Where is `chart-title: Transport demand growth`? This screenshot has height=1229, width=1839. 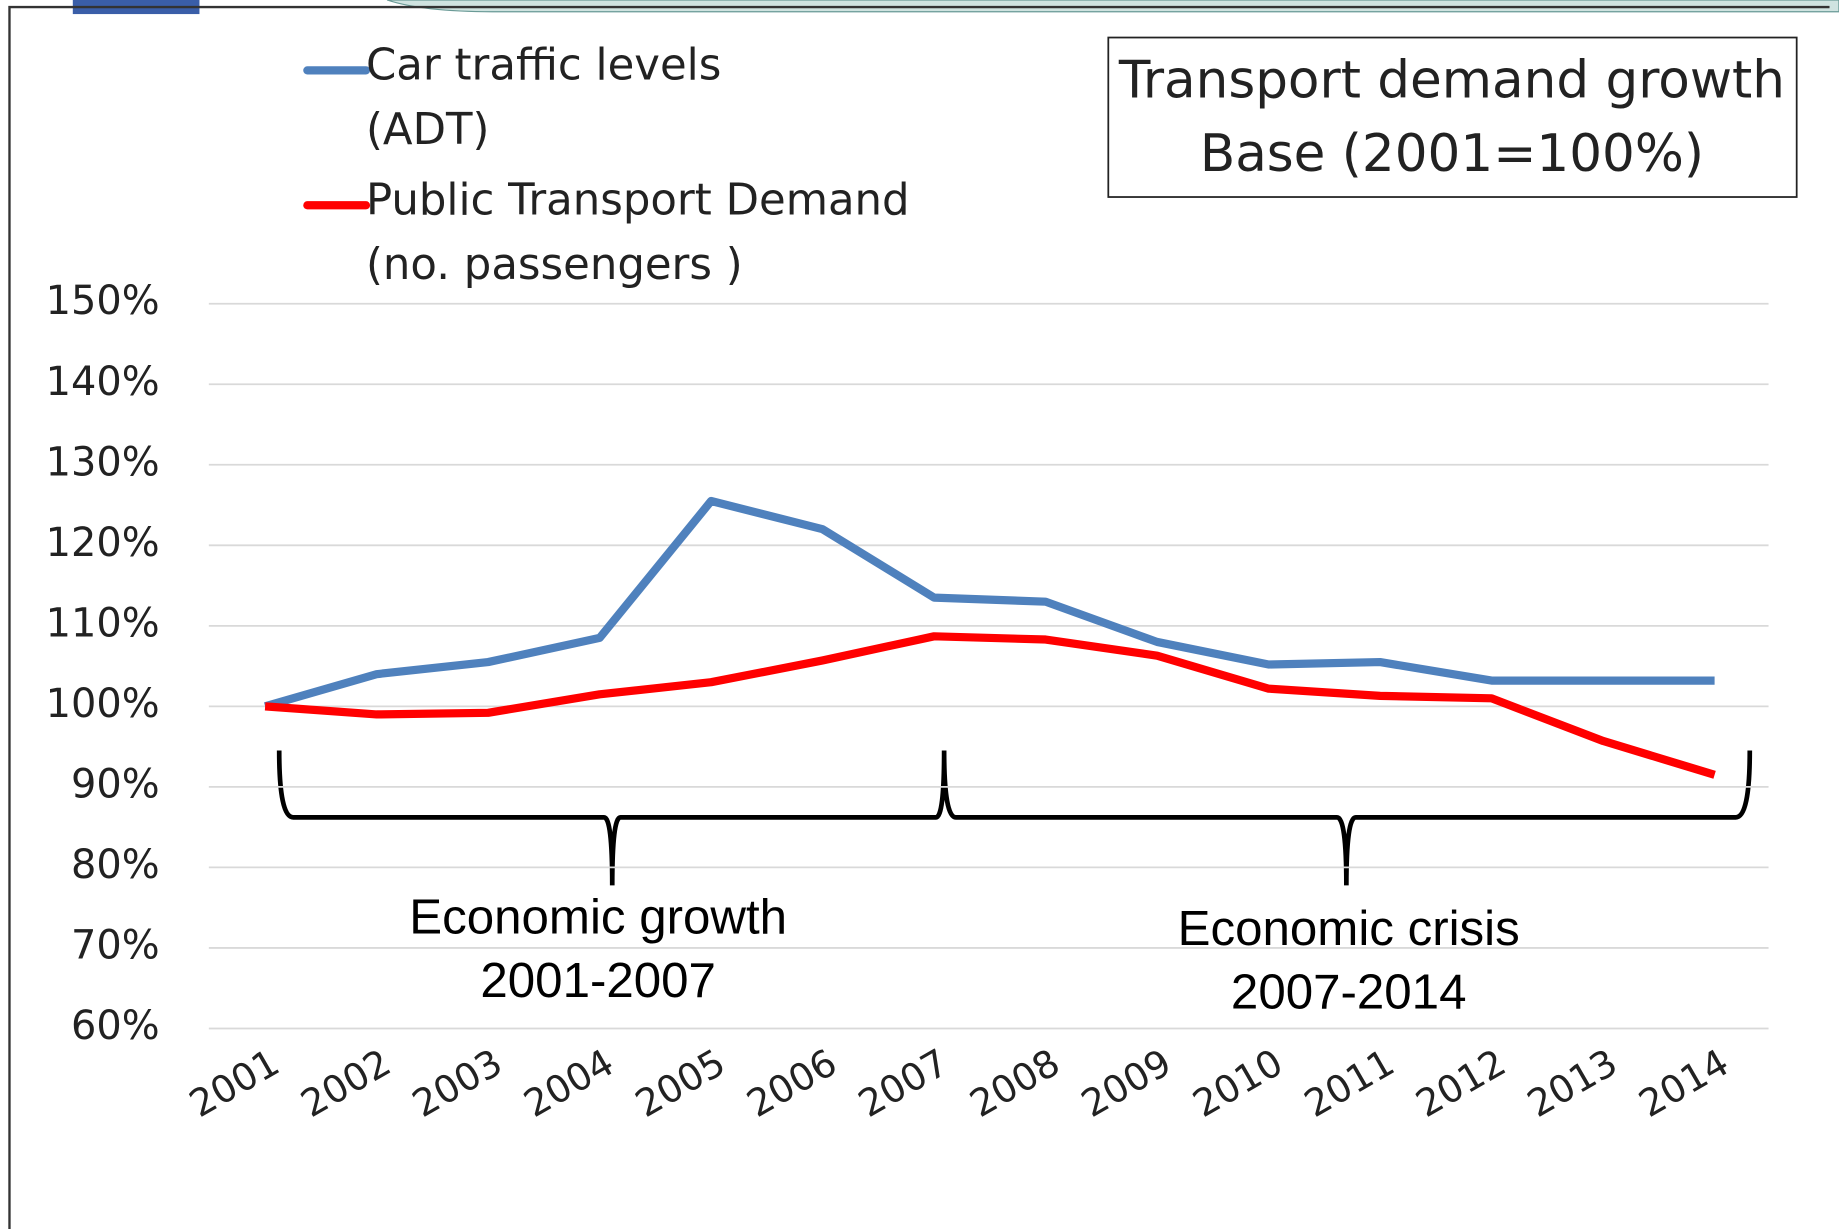
chart-title: Transport demand growth is located at coordinates (1451, 80).